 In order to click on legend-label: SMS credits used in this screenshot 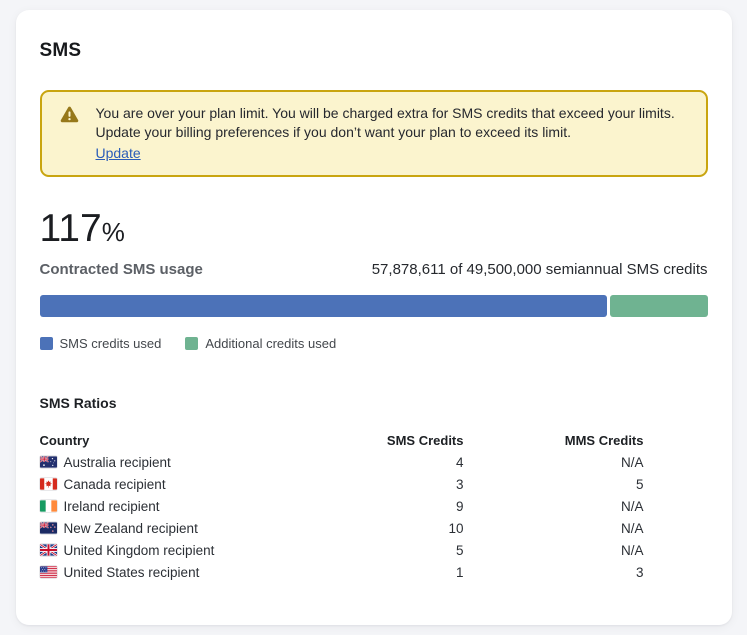, I will do `click(110, 343)`.